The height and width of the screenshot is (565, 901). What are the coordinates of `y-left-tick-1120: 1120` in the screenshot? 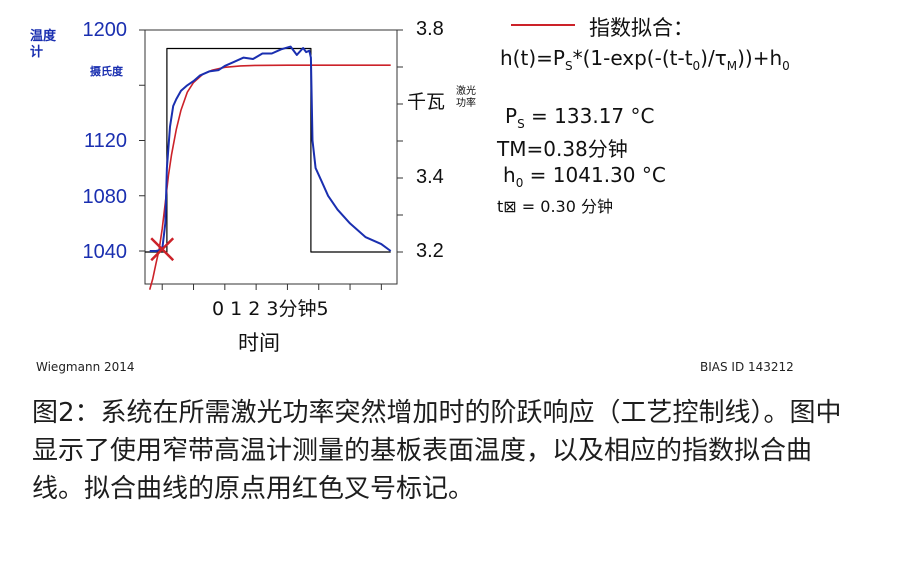 It's located at (105, 141).